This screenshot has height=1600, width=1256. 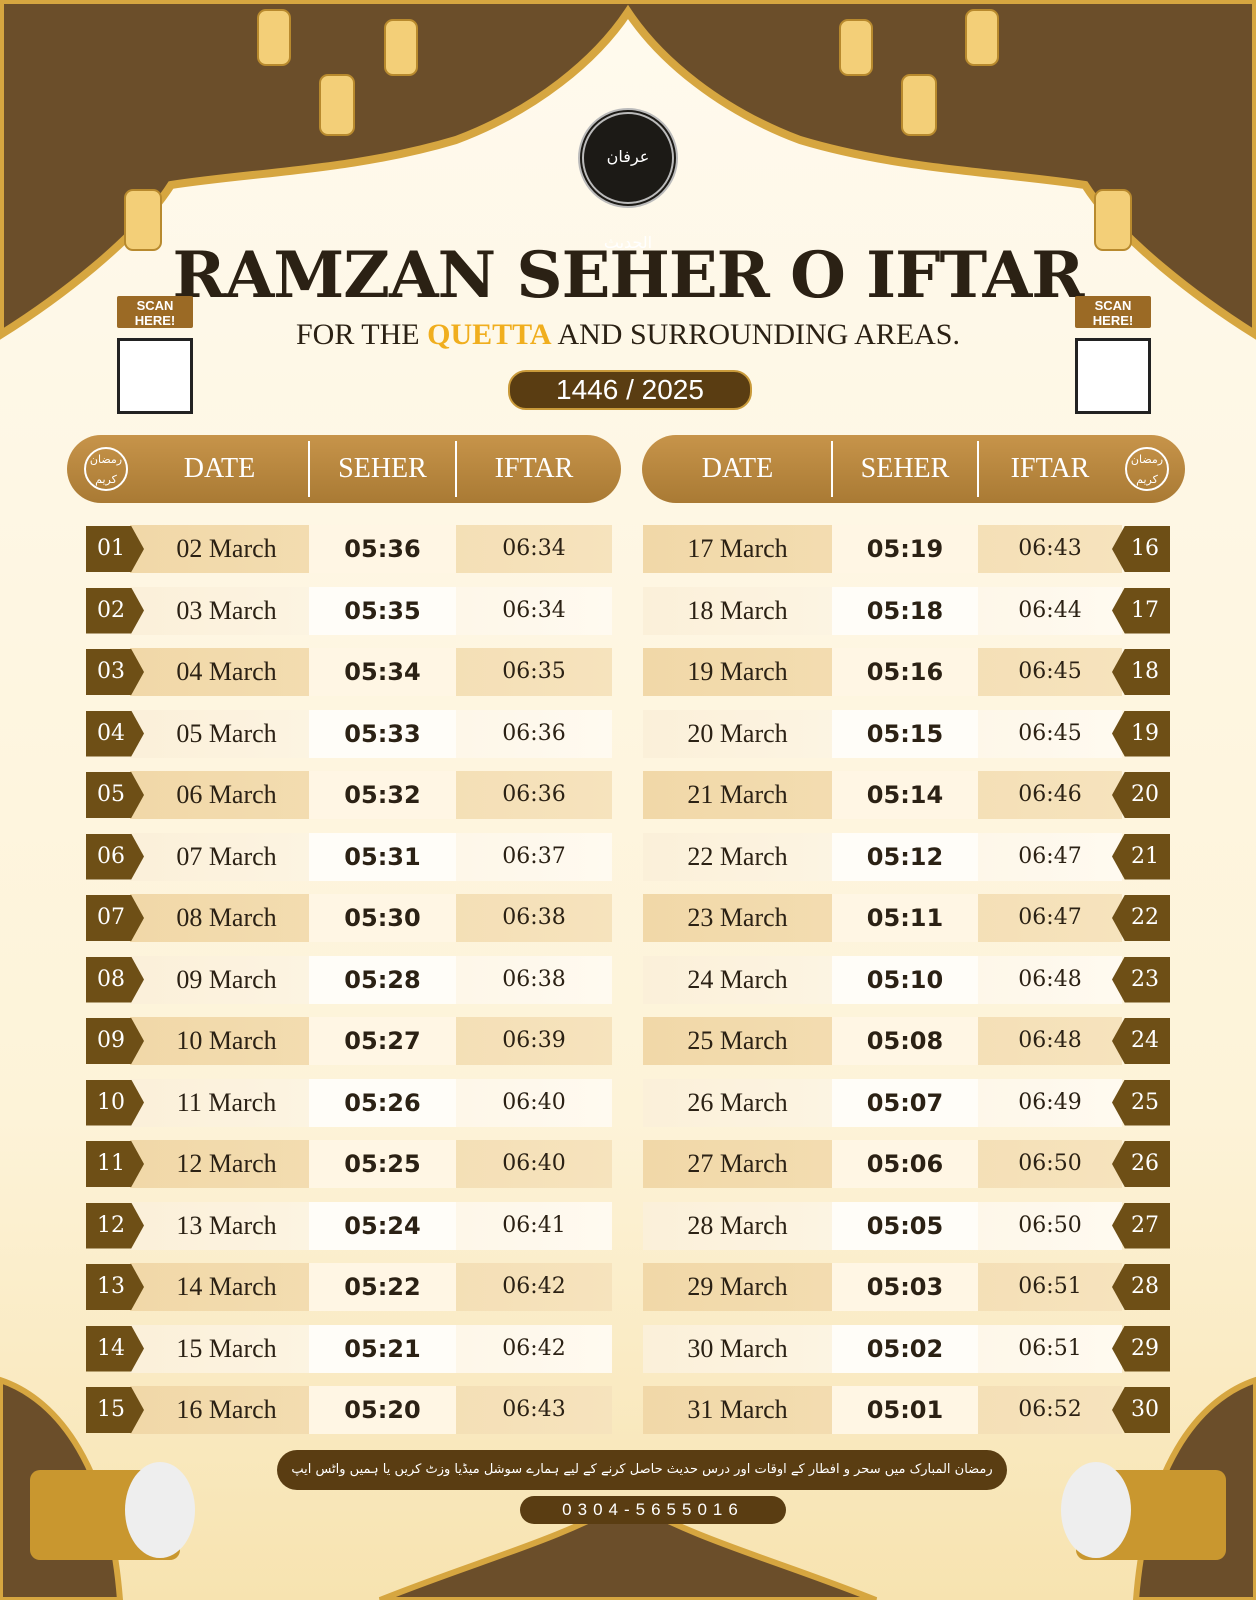 I want to click on seher-cell: 05:20, so click(x=382, y=1410).